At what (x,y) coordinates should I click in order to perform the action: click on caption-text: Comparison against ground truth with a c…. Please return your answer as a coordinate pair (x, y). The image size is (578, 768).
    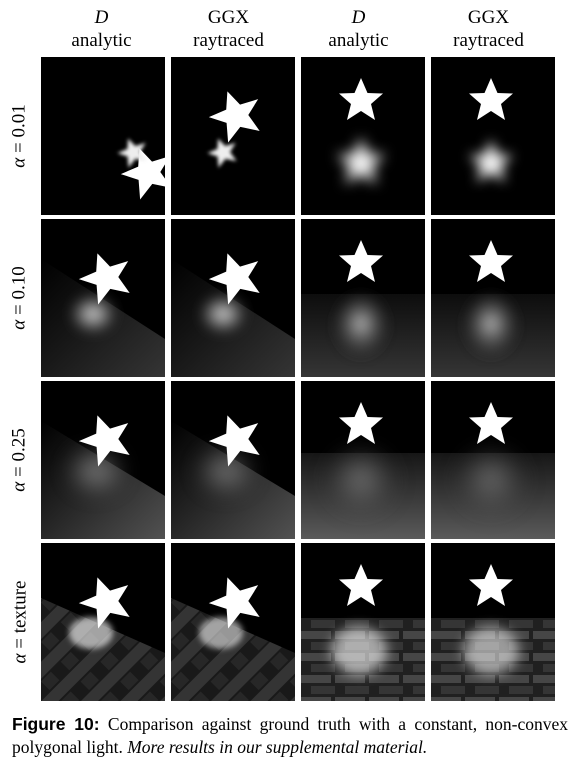
    Looking at the image, I should click on (290, 735).